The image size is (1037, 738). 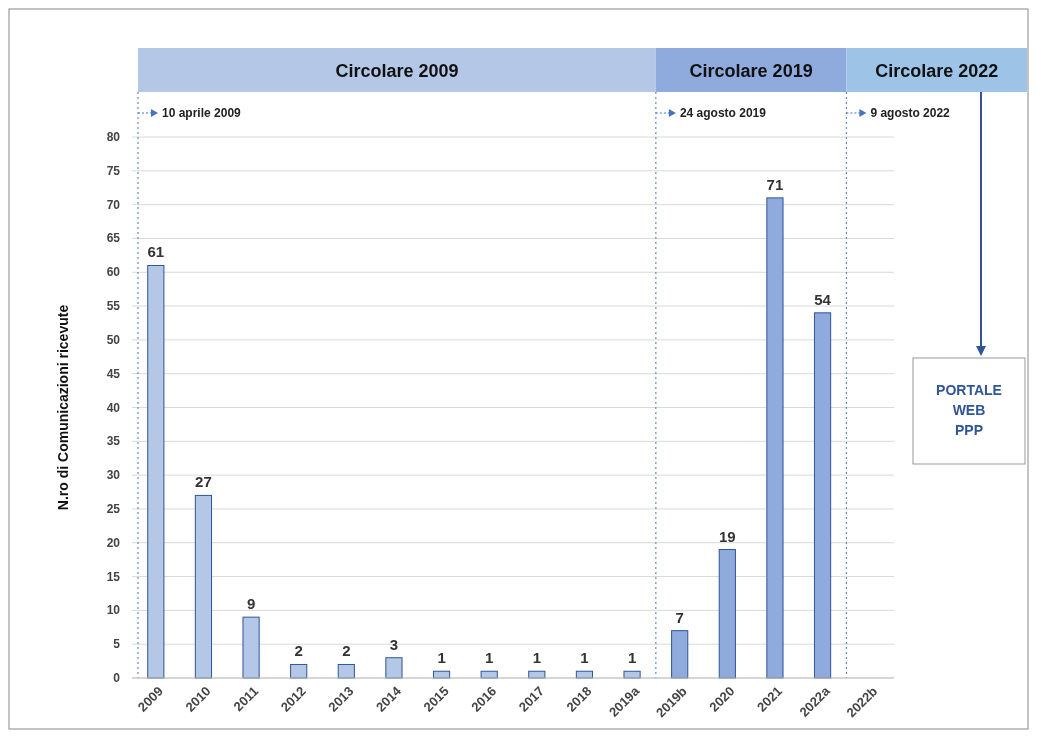 I want to click on y-tick-label: 60, so click(x=113, y=272).